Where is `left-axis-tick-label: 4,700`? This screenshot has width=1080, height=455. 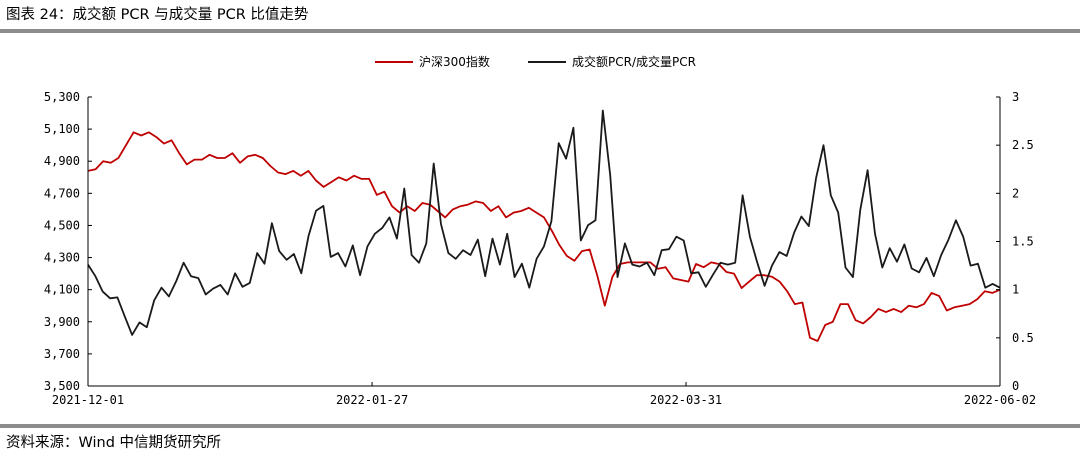
left-axis-tick-label: 4,700 is located at coordinates (62, 193).